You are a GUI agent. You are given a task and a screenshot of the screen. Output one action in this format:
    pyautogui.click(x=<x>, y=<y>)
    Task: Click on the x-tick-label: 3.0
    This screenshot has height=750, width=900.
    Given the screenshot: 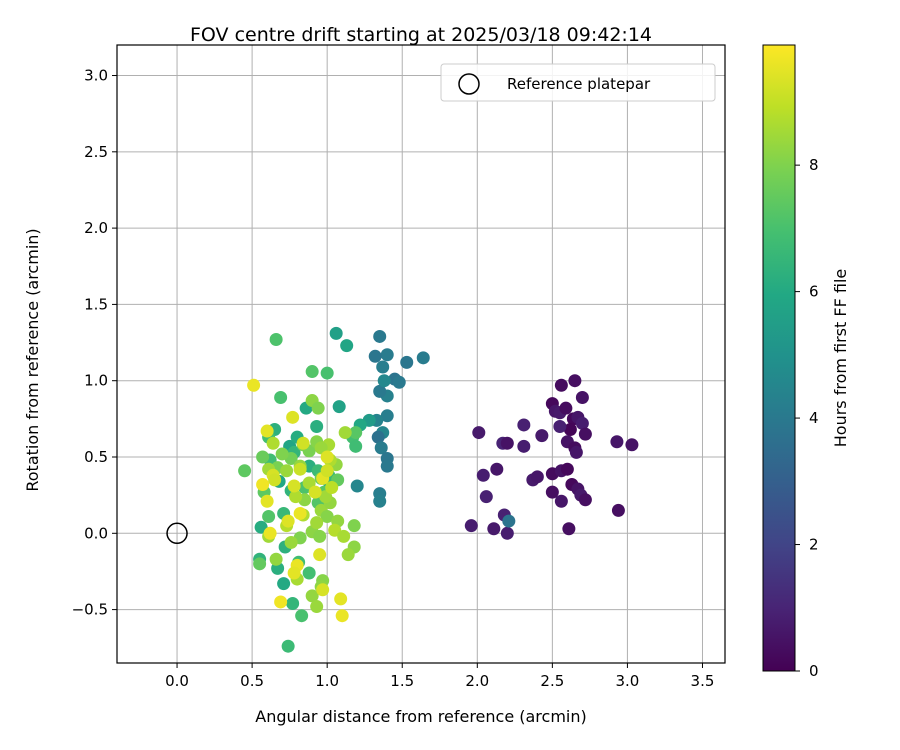 What is the action you would take?
    pyautogui.click(x=627, y=681)
    